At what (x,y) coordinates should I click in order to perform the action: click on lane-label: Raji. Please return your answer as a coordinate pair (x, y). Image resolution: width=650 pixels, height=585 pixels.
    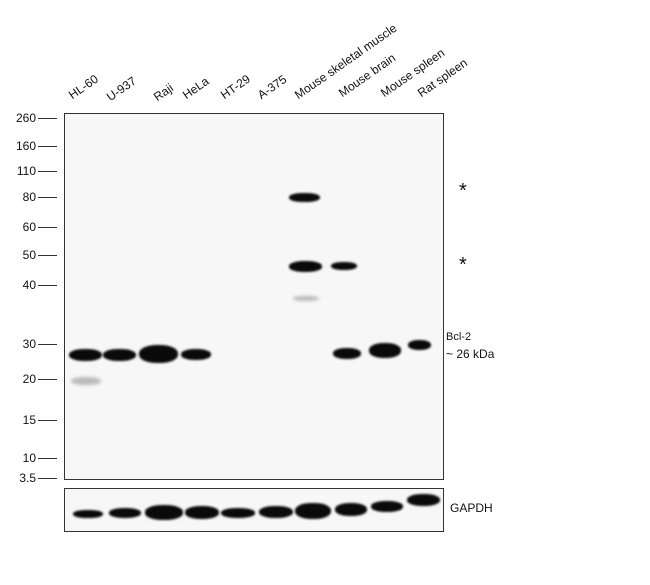
    Looking at the image, I should click on (163, 92).